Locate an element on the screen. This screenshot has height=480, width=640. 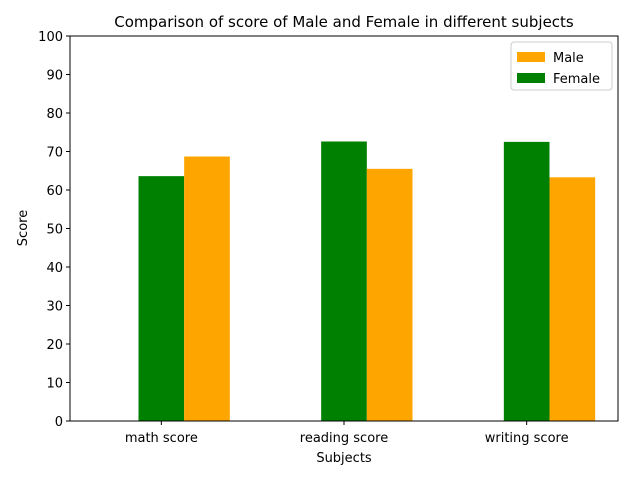
y-tick-label: 40 is located at coordinates (54, 268).